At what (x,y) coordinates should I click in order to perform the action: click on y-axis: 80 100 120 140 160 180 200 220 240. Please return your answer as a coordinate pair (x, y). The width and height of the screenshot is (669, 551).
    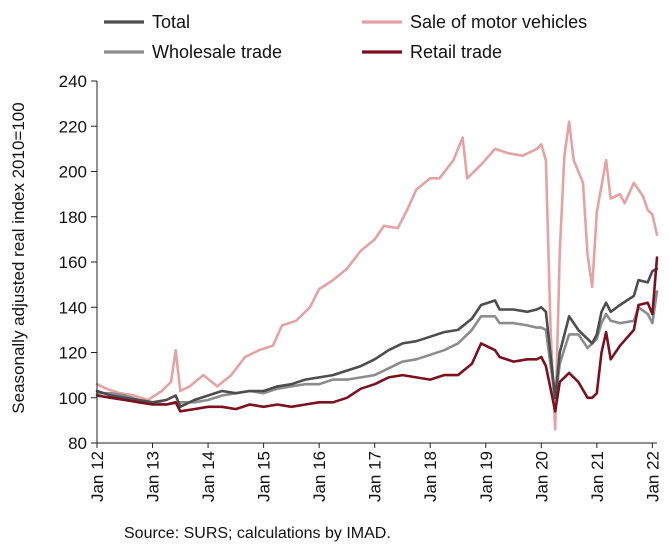
    Looking at the image, I should click on (78, 262).